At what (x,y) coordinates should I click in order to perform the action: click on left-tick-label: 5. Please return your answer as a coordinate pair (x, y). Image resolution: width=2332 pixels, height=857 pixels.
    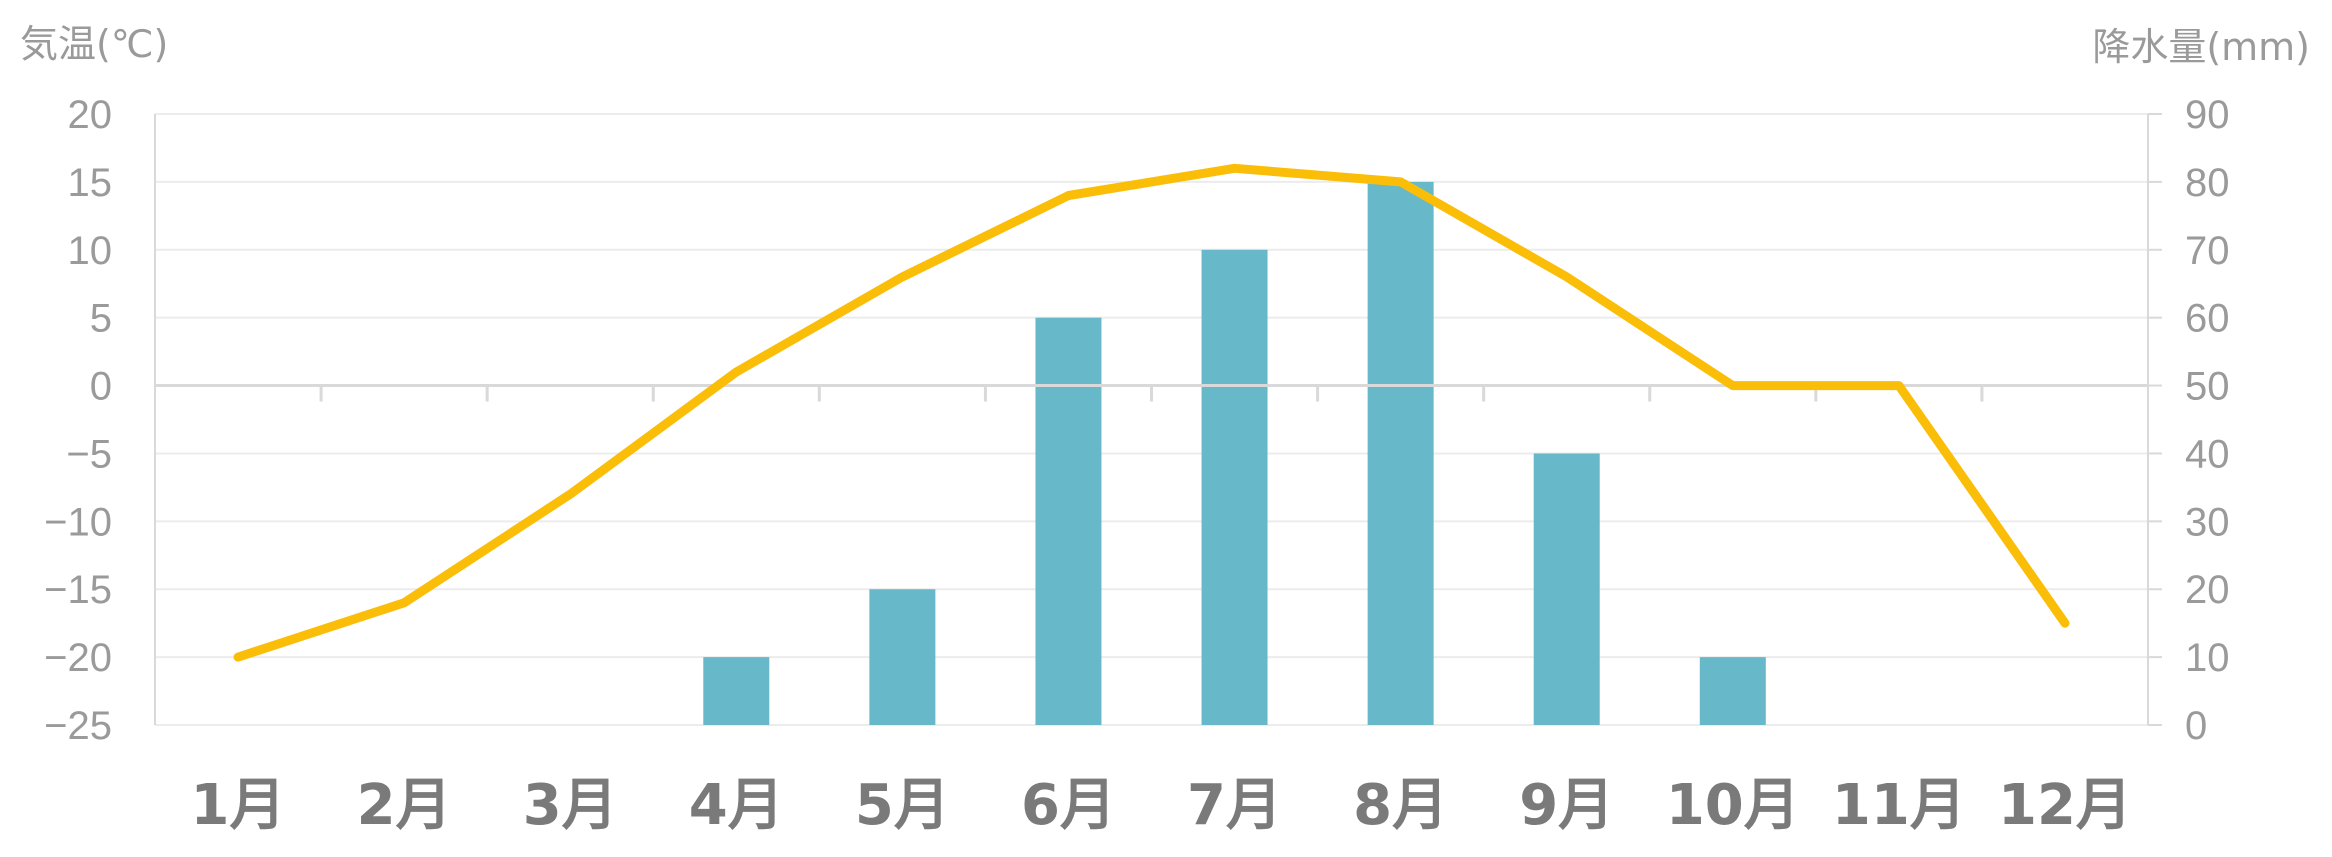
    Looking at the image, I should click on (101, 319).